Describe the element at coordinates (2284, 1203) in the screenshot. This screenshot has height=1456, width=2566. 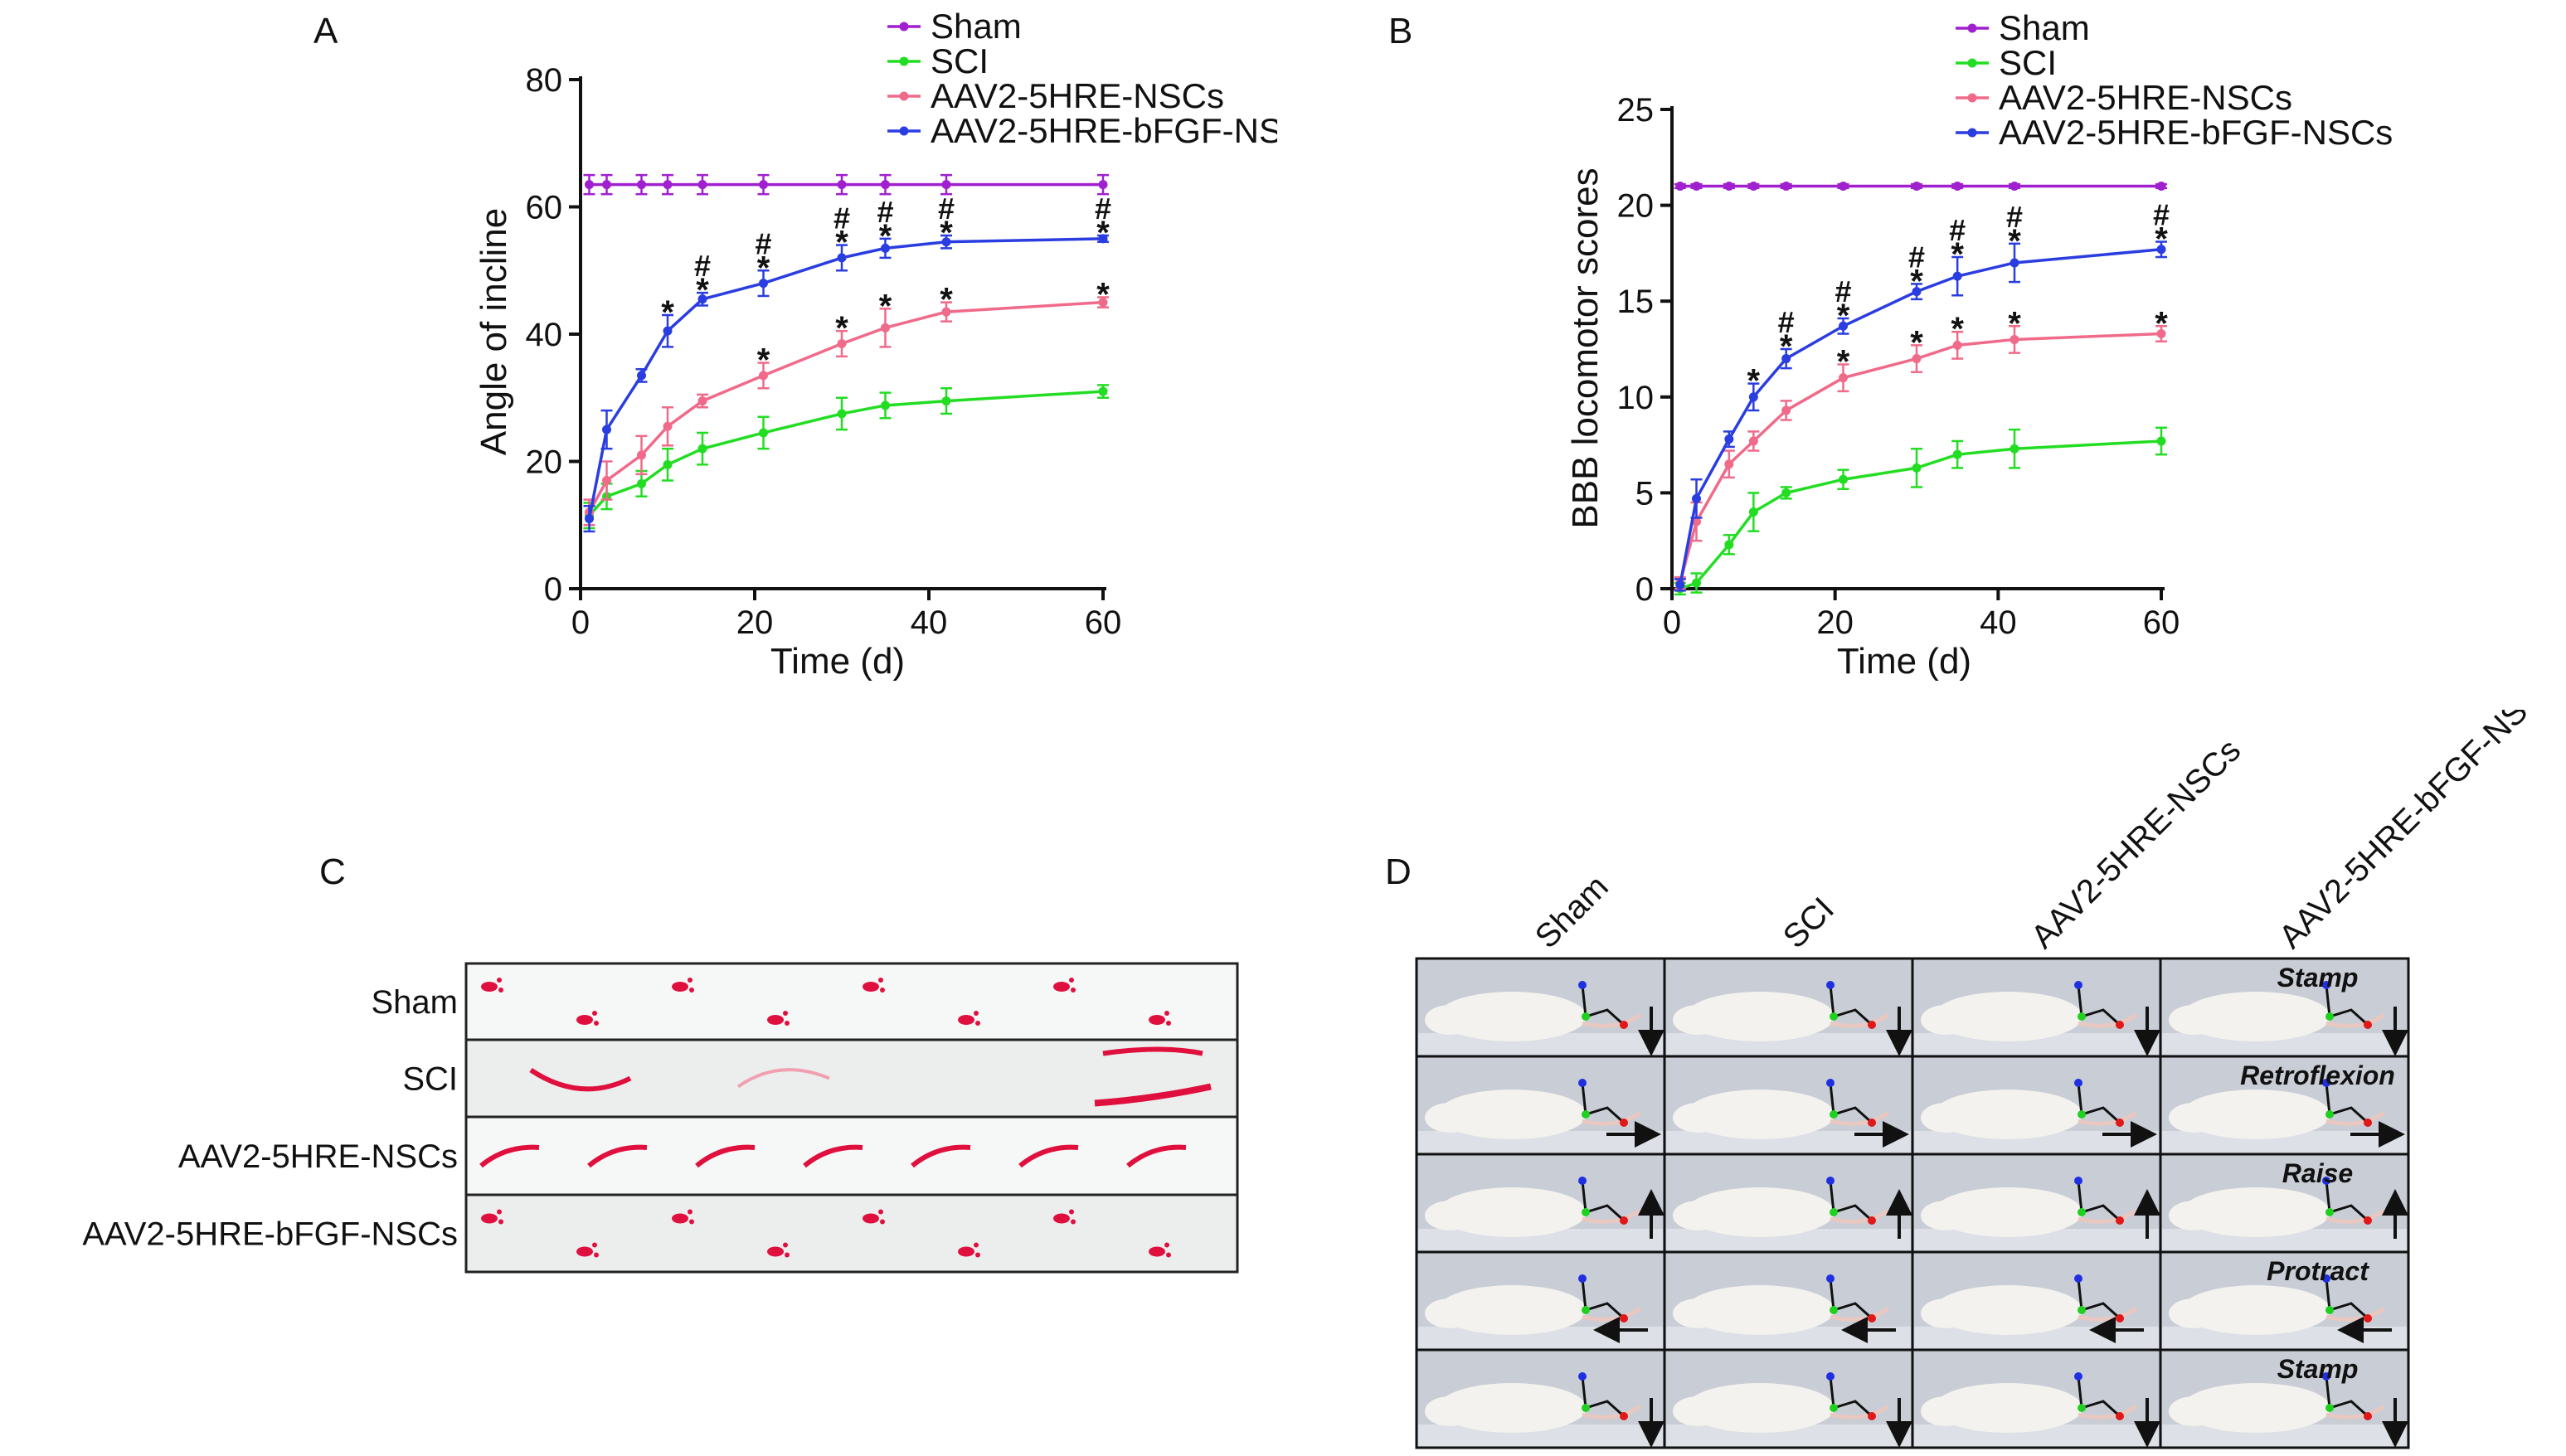
I see `gait-cell: Raise` at that location.